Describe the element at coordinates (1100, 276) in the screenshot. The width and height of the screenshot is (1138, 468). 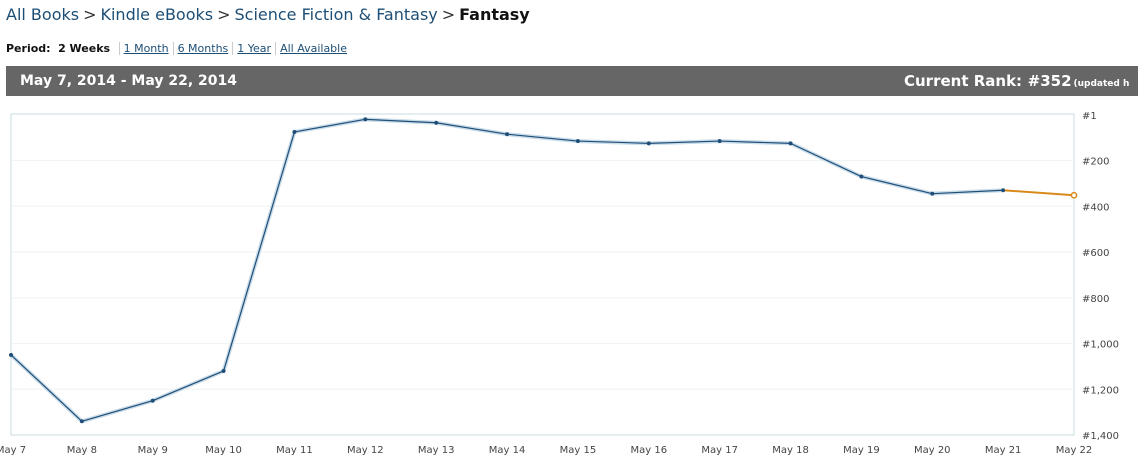
I see `y-axis: #1 #200 #400 #600 #800 #1,000 #1,200 #1,400` at that location.